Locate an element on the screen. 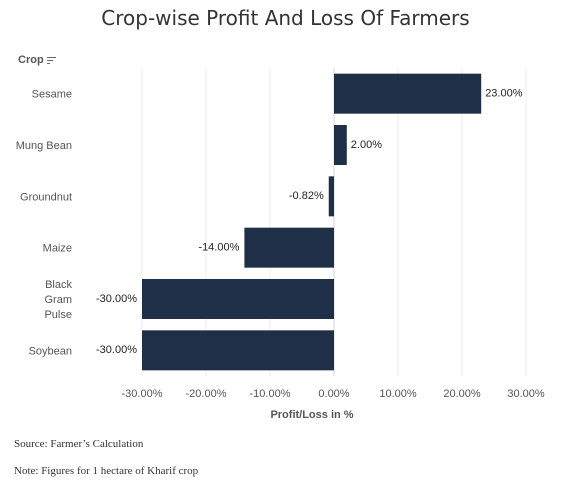 This screenshot has width=571, height=484. category-label: Soybean is located at coordinates (50, 351).